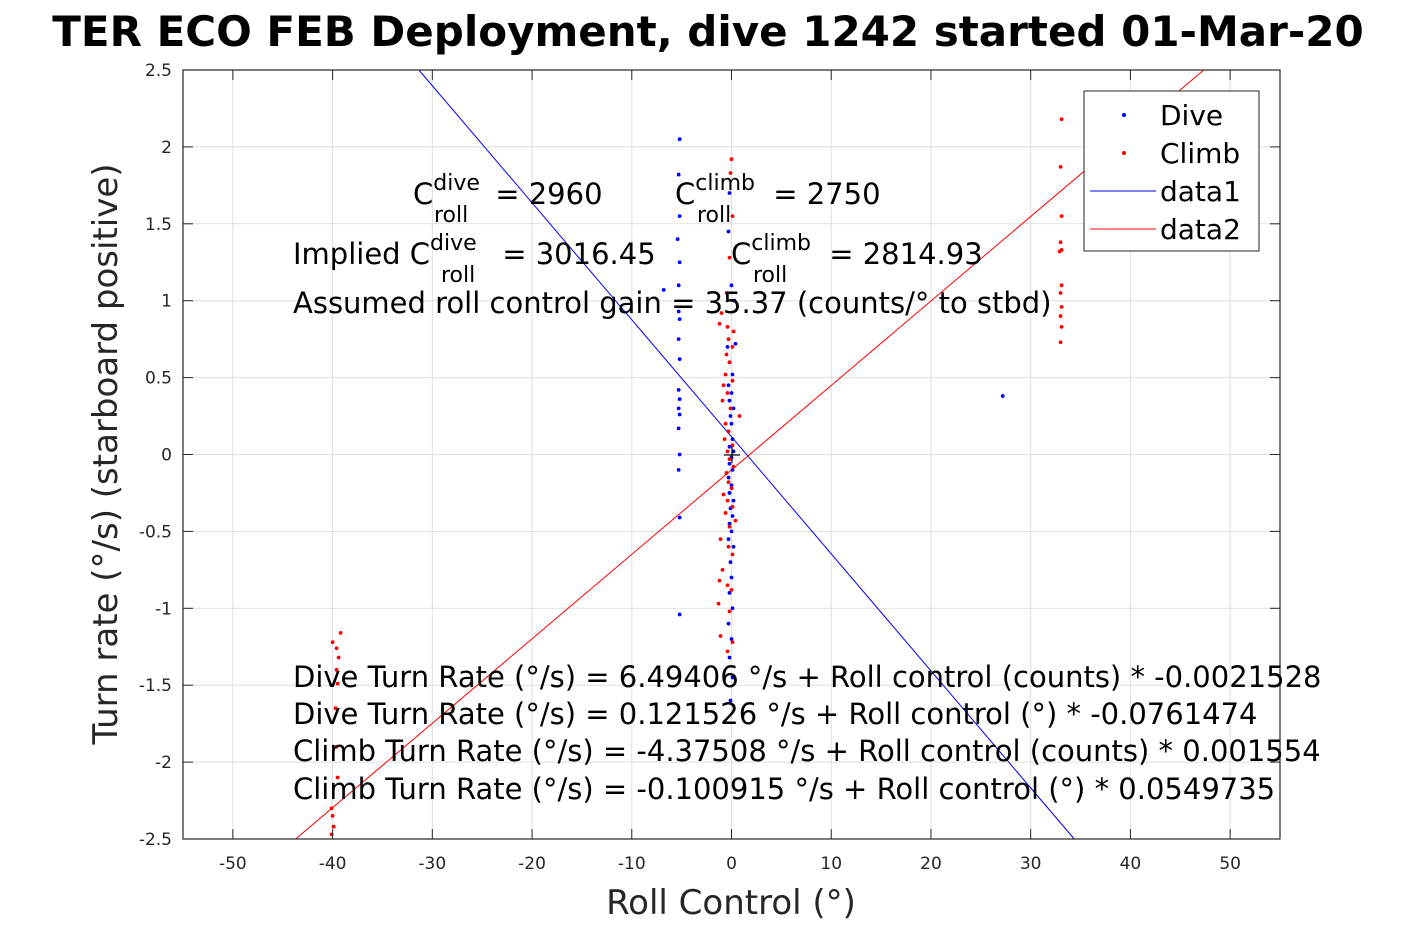  What do you see at coordinates (106, 454) in the screenshot?
I see `y-axis-label: Turn rate (°/s) (starboard positive)` at bounding box center [106, 454].